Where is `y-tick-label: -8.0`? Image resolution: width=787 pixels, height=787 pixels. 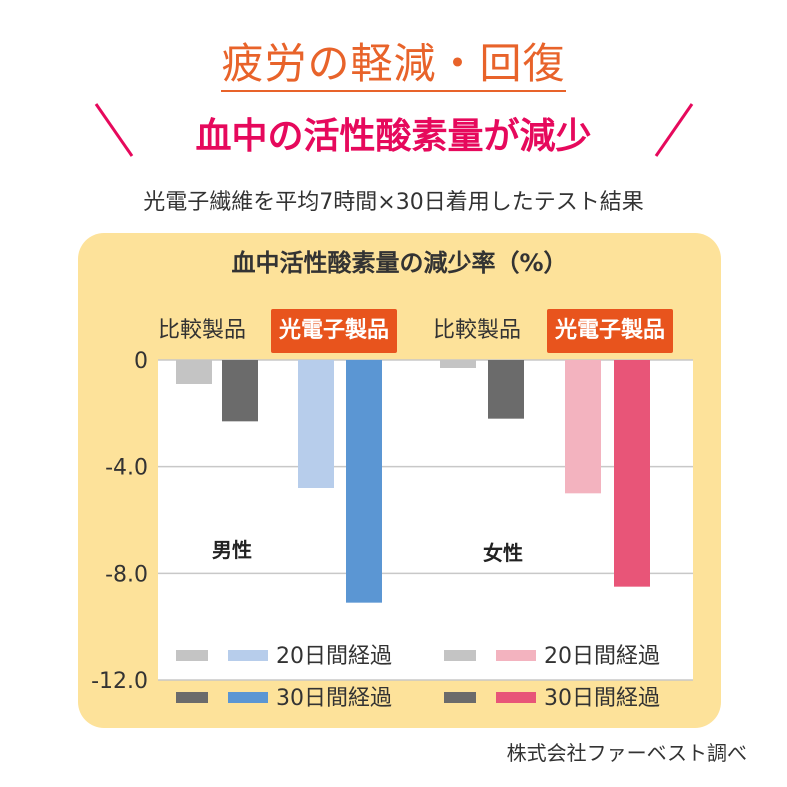
y-tick-label: -8.0 is located at coordinates (126, 574).